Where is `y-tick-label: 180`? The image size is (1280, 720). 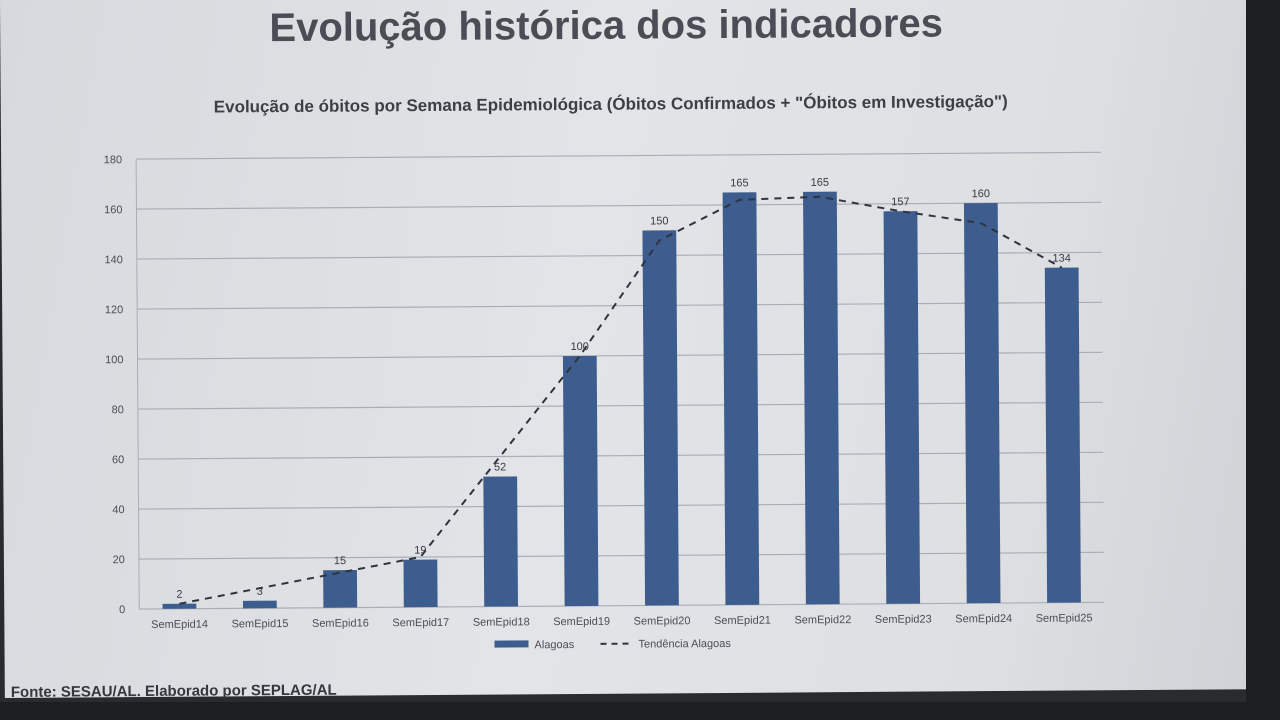
y-tick-label: 180 is located at coordinates (113, 160).